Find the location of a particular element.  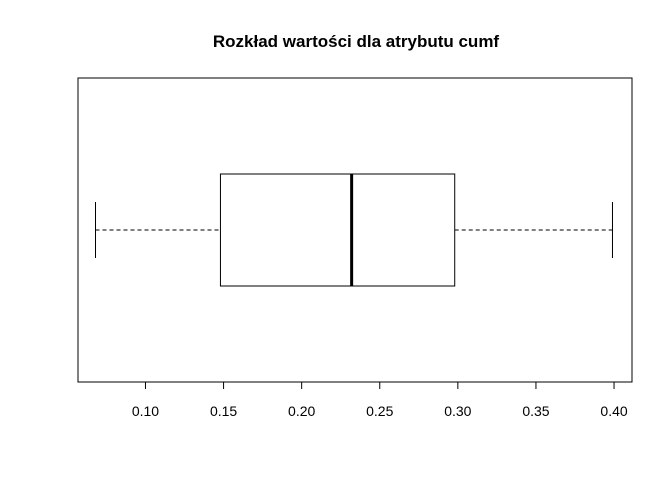

x-tick-label: 0.10 is located at coordinates (145, 411).